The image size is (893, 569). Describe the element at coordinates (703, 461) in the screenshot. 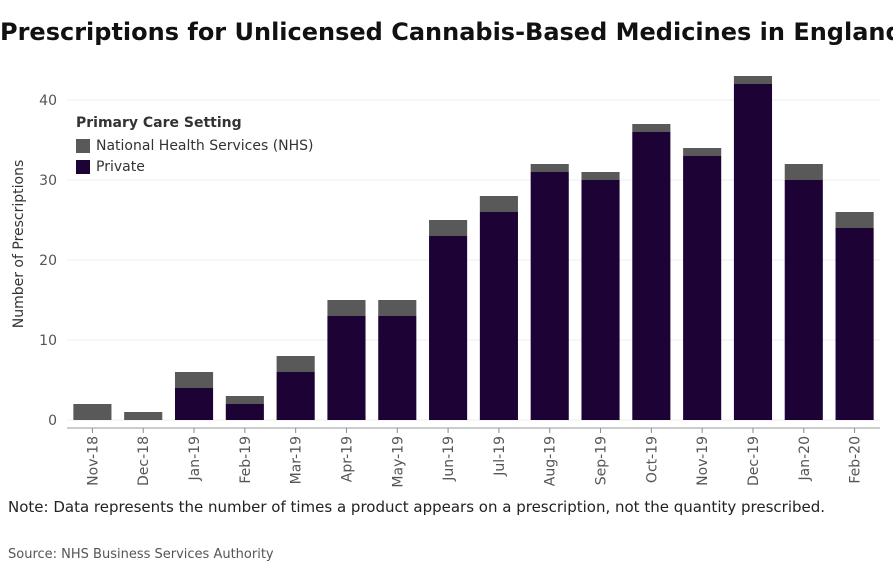

I see `x-tick-label: Nov-19` at that location.